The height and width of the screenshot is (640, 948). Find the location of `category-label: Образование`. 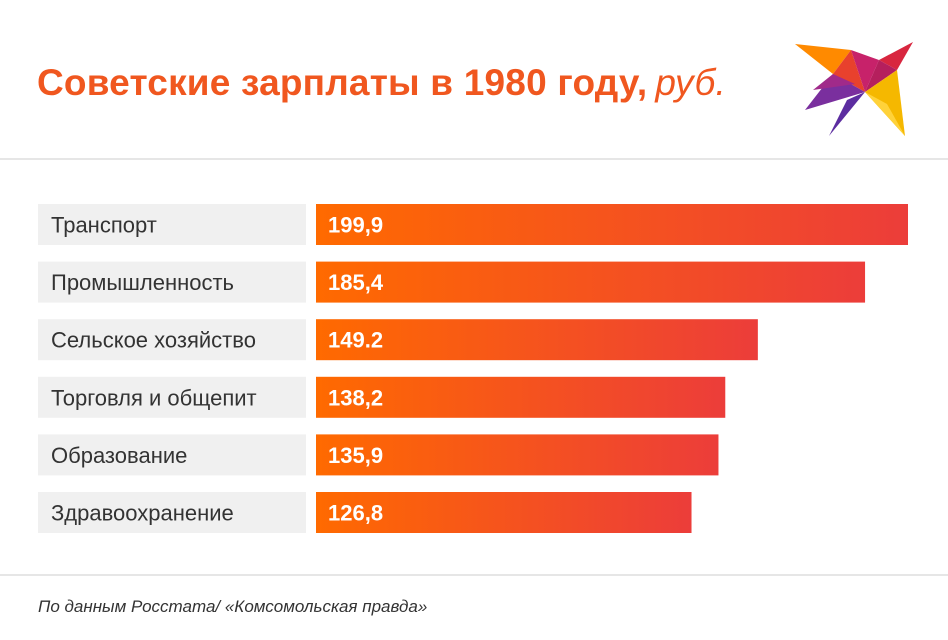

category-label: Образование is located at coordinates (119, 455).